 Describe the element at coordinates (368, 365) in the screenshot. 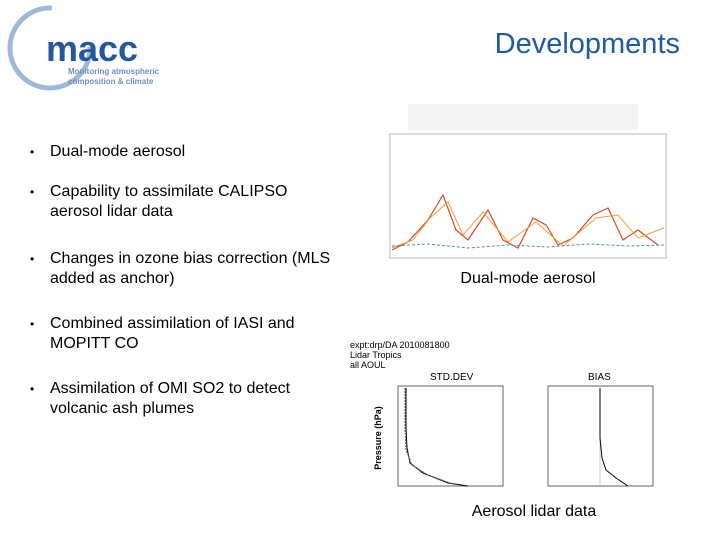

I see `figure-header: all AOUL` at that location.